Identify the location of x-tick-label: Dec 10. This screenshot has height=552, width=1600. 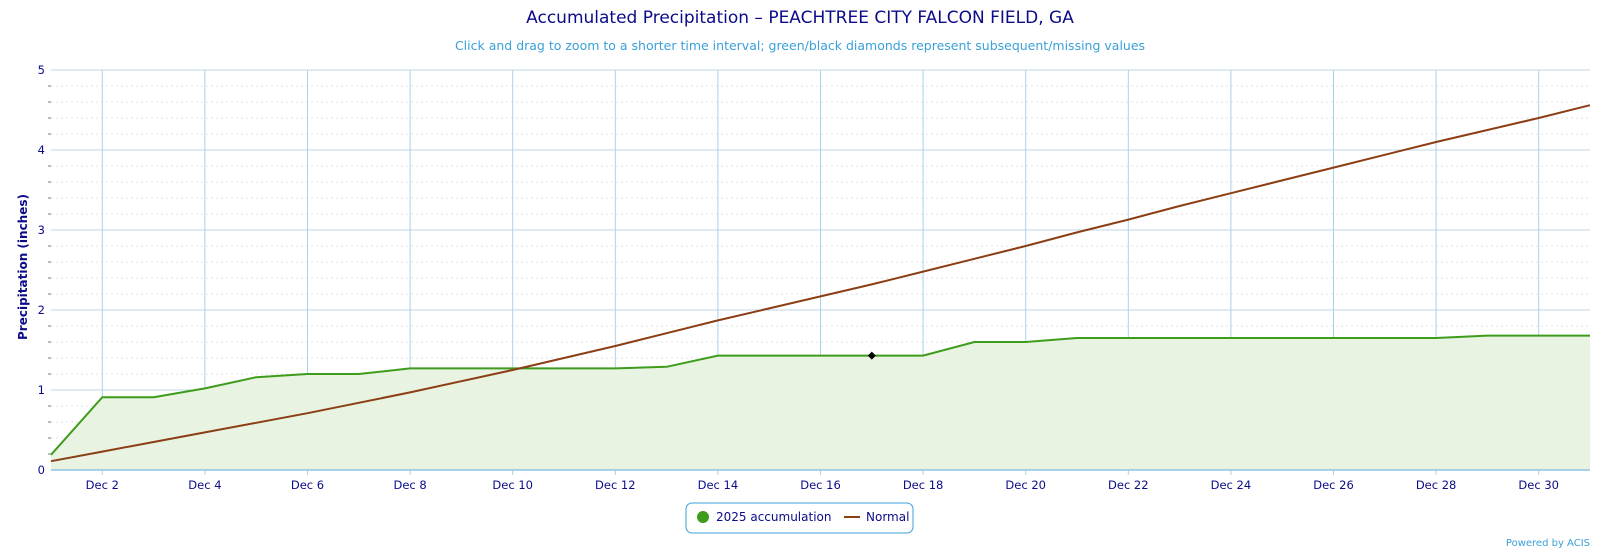
(512, 485).